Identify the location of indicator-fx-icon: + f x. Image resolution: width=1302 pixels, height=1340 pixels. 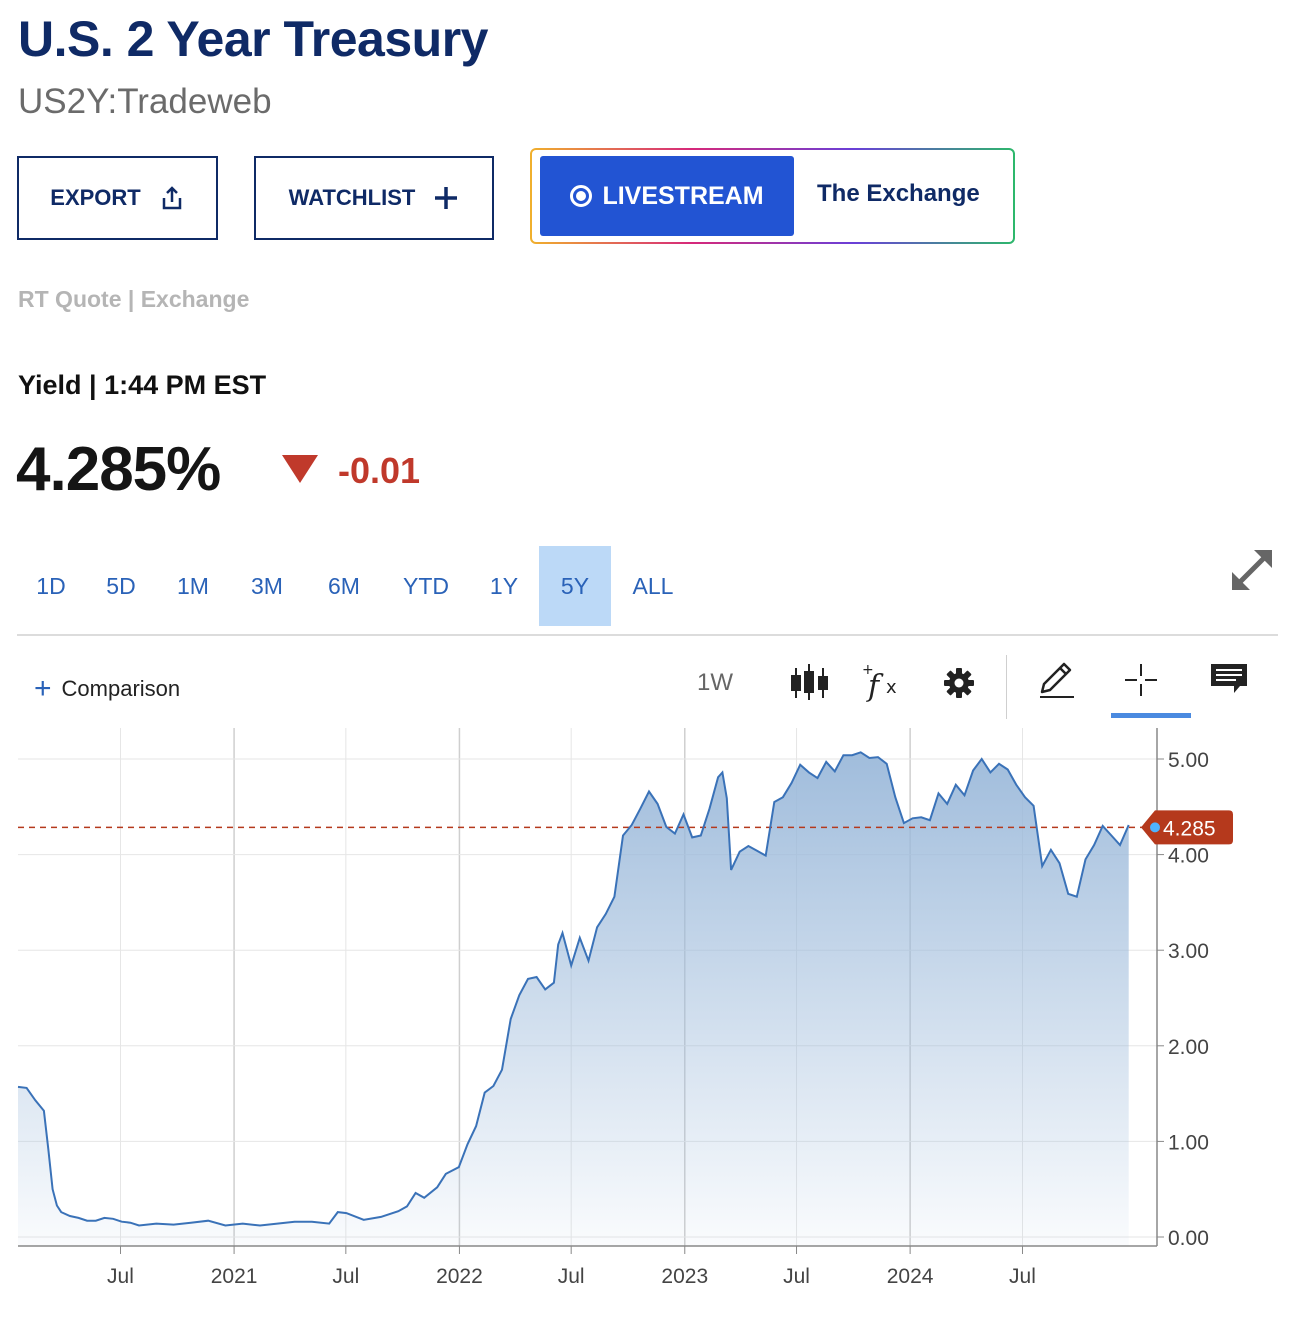
(884, 684).